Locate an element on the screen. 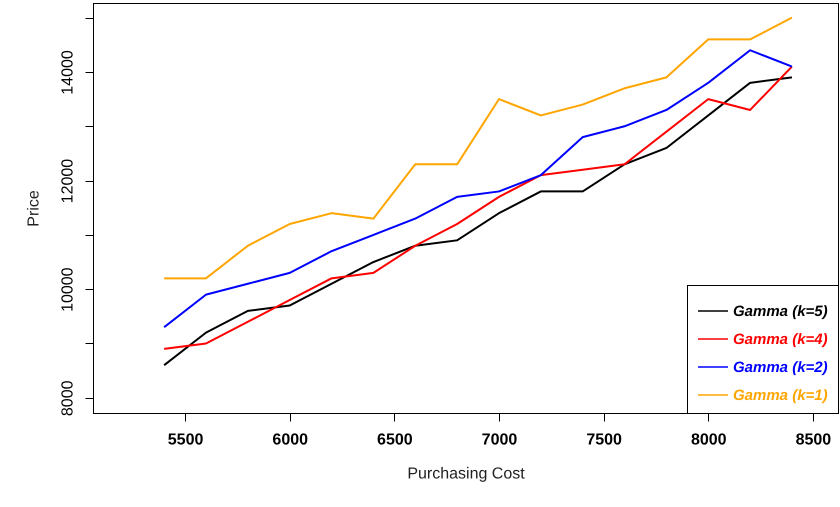 The width and height of the screenshot is (840, 507). x-tick-label: 7000 is located at coordinates (500, 440).